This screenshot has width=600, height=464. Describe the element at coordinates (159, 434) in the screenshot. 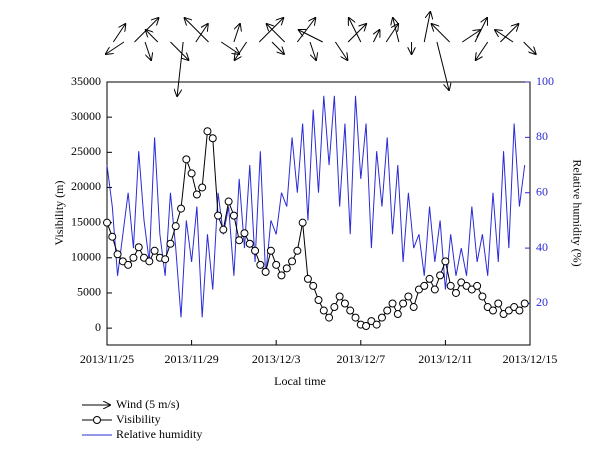

I see `legend-label: Relative humidity` at that location.